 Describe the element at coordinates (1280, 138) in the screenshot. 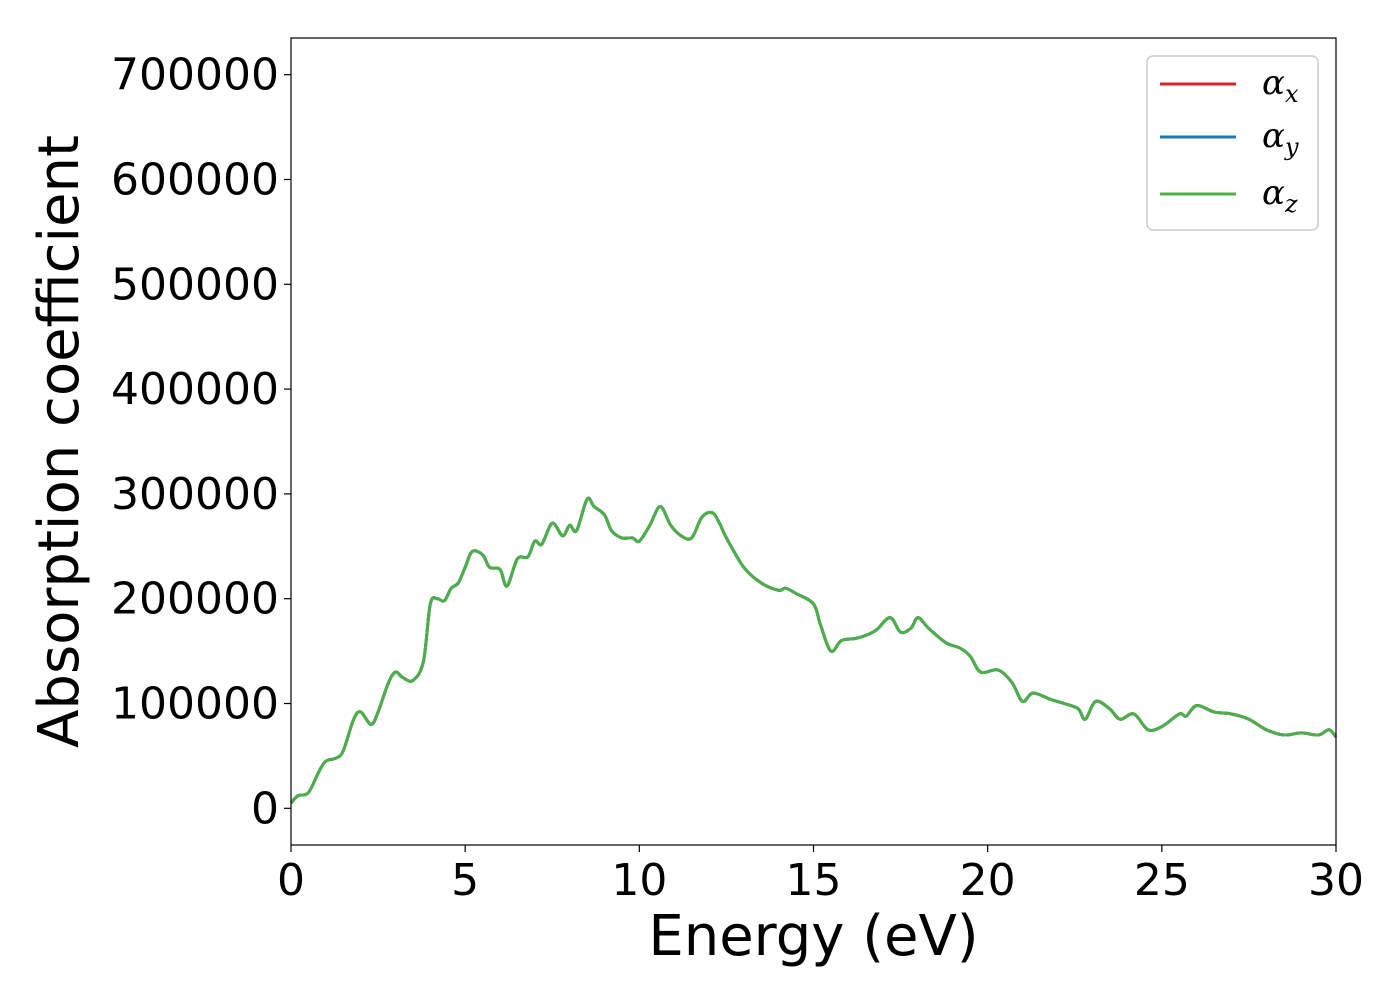

I see `legend-label-y: αy` at that location.